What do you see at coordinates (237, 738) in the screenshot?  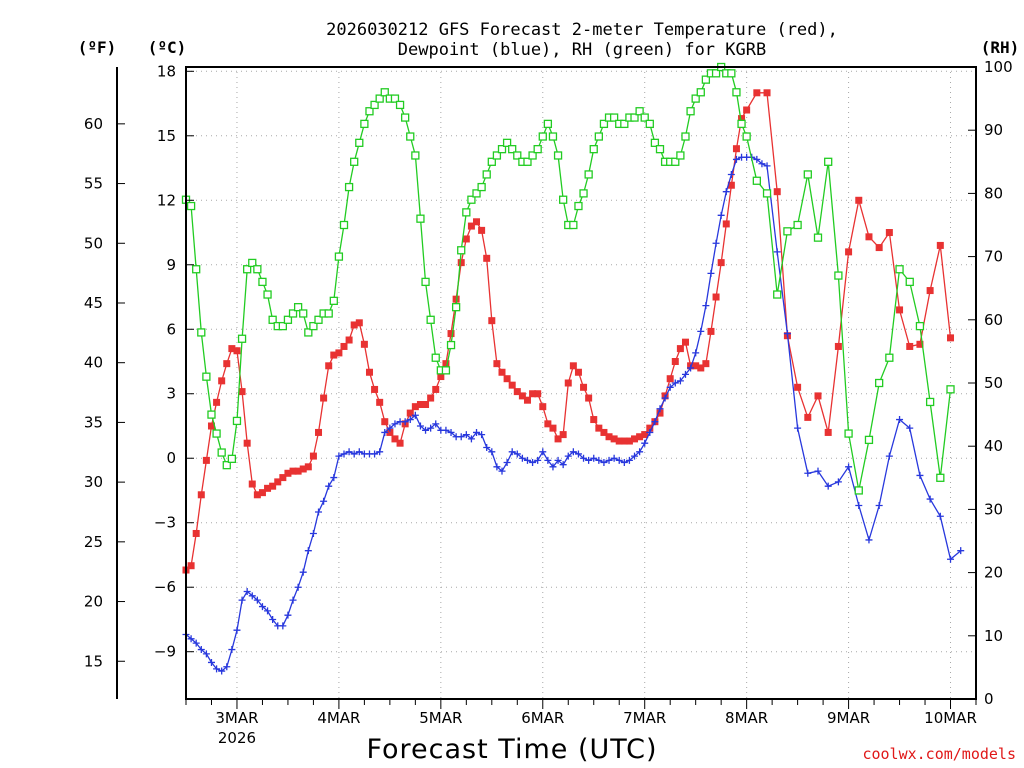 I see `x-tick-sublabel: 2026` at bounding box center [237, 738].